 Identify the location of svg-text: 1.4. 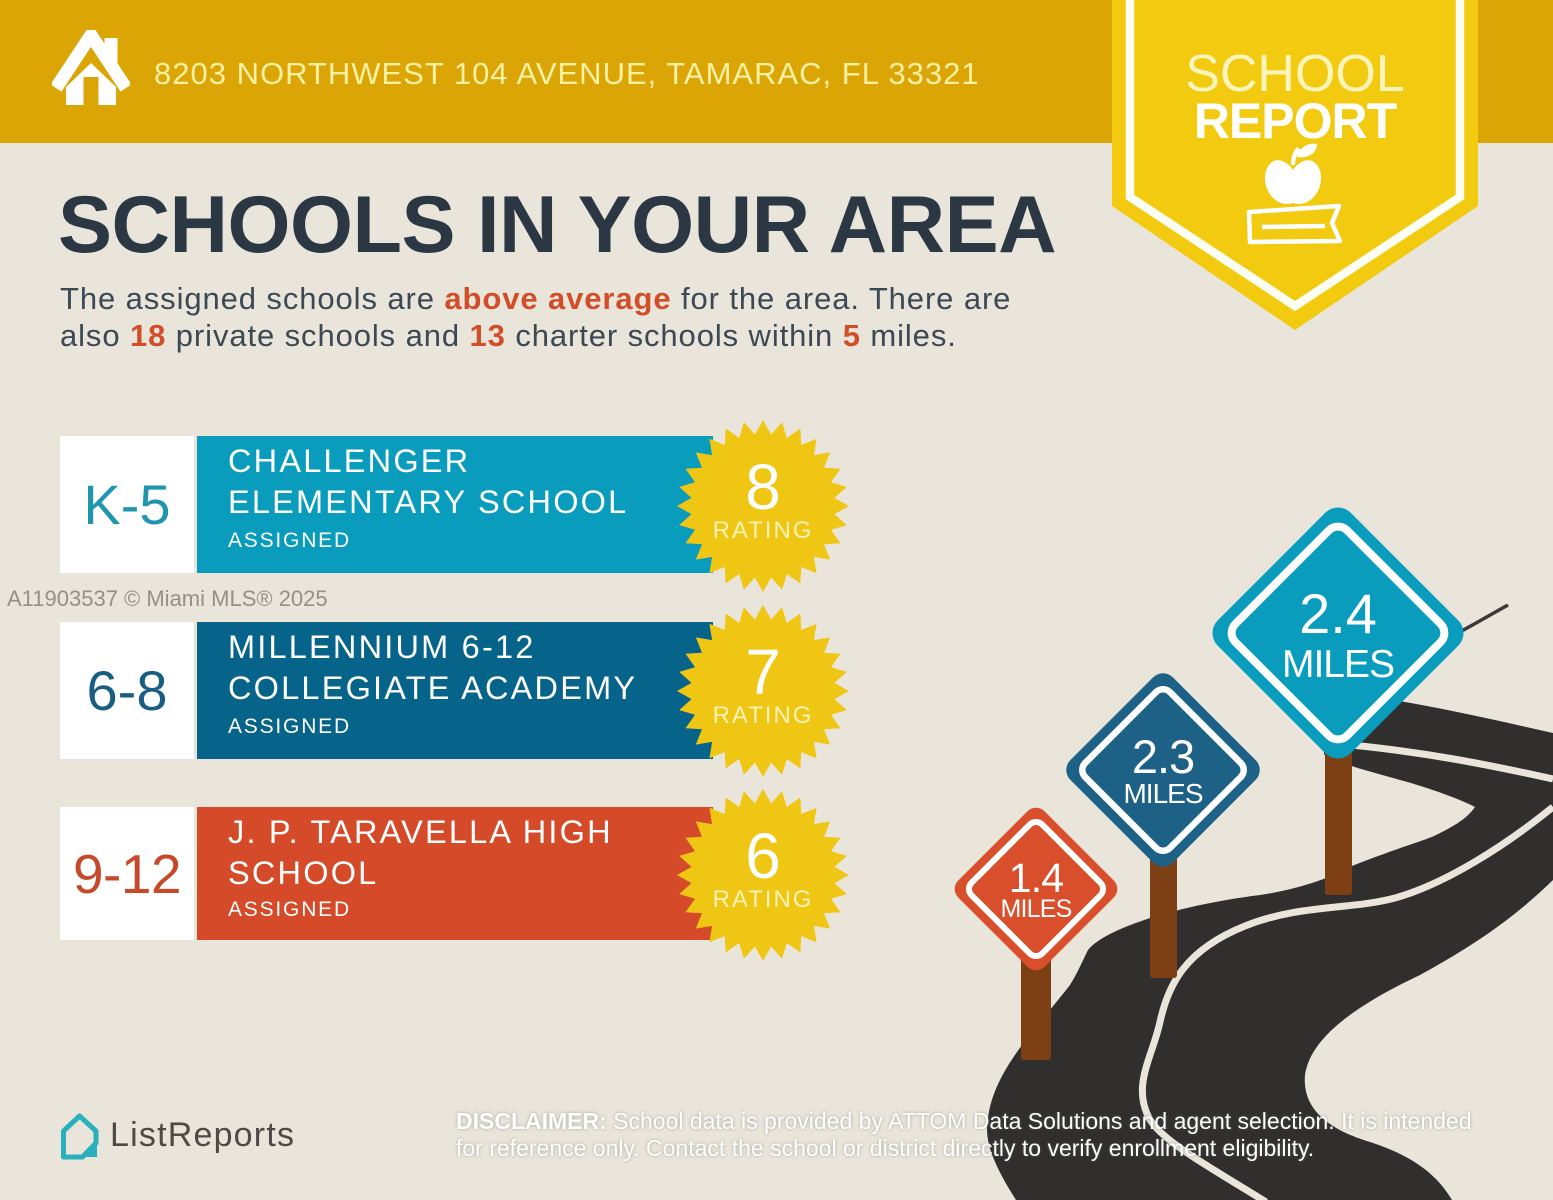
(1036, 878).